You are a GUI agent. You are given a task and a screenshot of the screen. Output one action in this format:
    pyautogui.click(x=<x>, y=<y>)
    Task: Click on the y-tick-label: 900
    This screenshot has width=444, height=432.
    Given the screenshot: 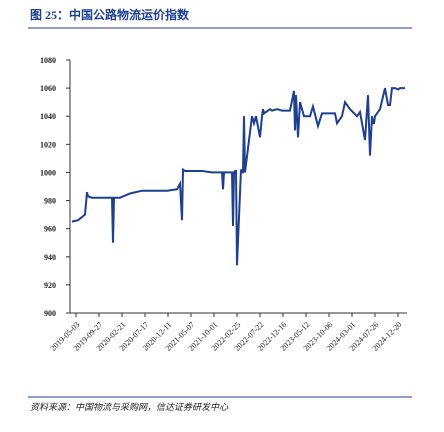 What is the action you would take?
    pyautogui.click(x=50, y=313)
    